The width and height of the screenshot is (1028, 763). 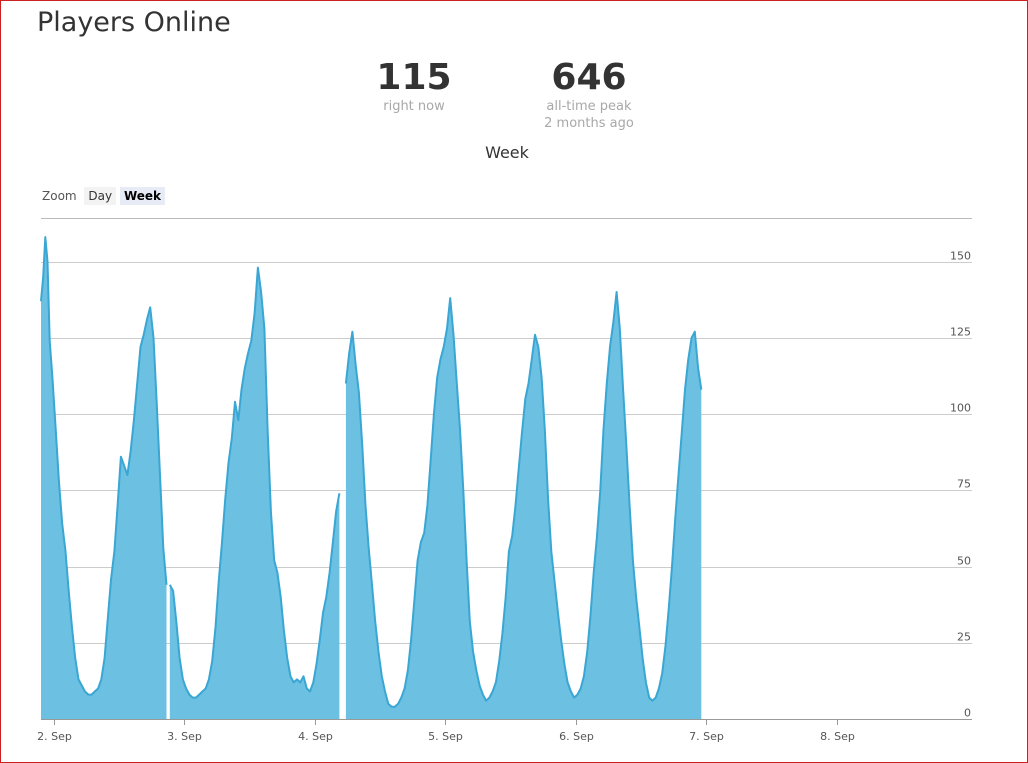 I want to click on x-tick-label: 5. Sep, so click(x=445, y=736).